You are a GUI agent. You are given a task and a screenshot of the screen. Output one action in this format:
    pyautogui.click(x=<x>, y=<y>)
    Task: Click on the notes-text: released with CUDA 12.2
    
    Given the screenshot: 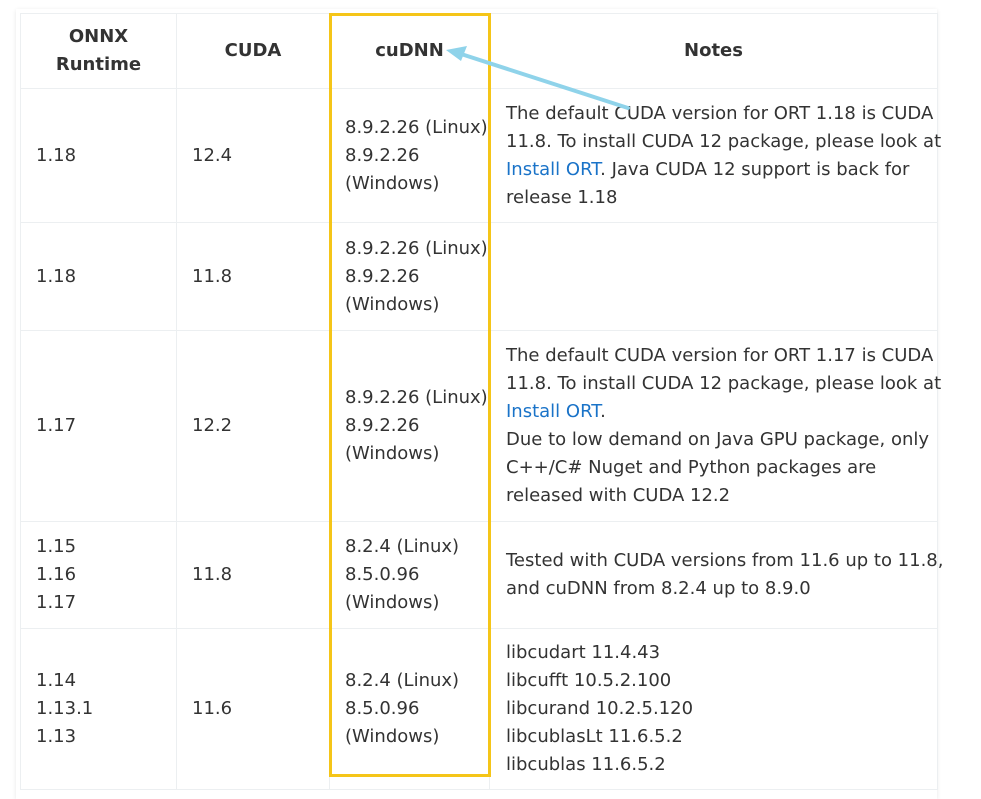 What is the action you would take?
    pyautogui.click(x=618, y=495)
    